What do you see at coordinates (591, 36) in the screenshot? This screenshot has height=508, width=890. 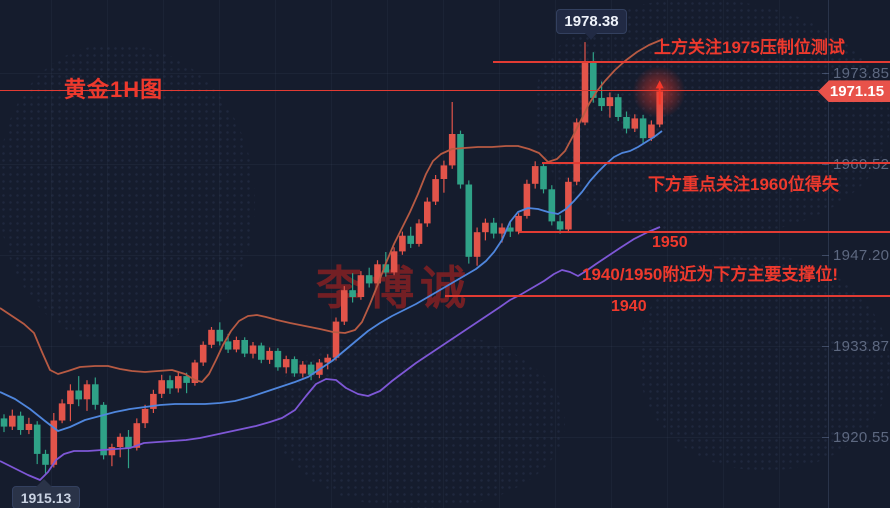 I see `high-price-tooltip-pointer` at bounding box center [591, 36].